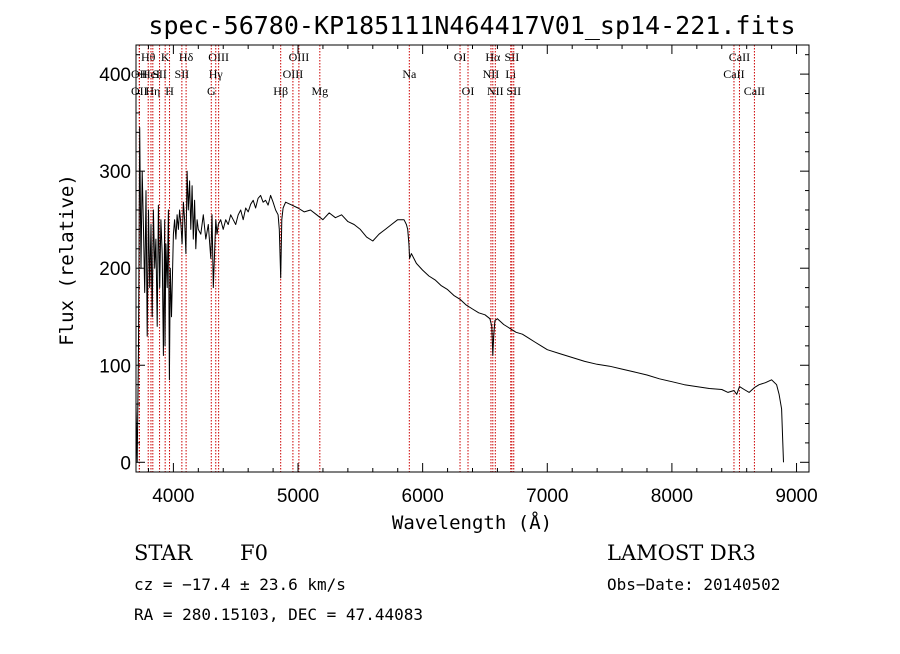 The width and height of the screenshot is (900, 654). Describe the element at coordinates (163, 553) in the screenshot. I see `object-class: STAR` at that location.